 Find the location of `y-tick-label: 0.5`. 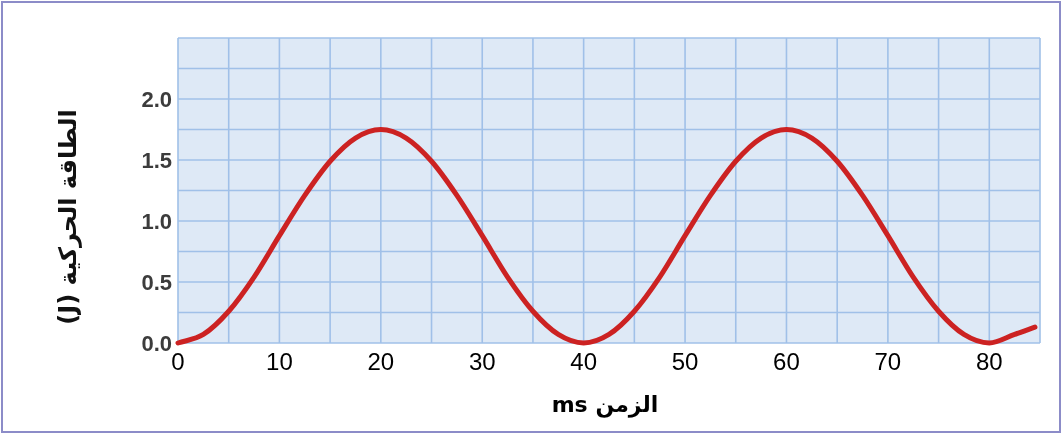

y-tick-label: 0.5 is located at coordinates (156, 282).